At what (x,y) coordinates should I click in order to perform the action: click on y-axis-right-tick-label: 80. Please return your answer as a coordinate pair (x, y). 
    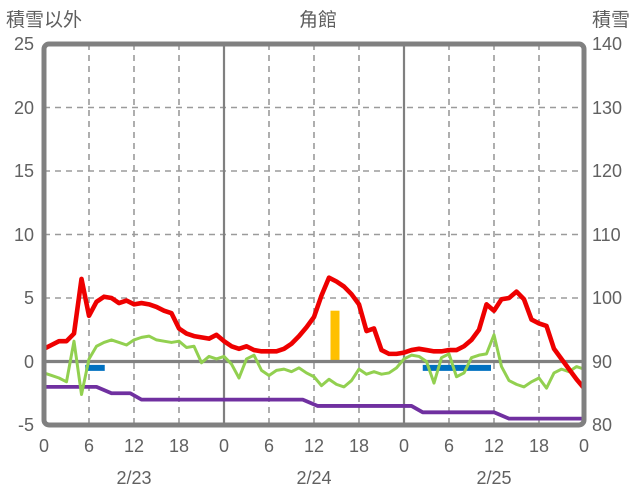
    Looking at the image, I should click on (602, 425).